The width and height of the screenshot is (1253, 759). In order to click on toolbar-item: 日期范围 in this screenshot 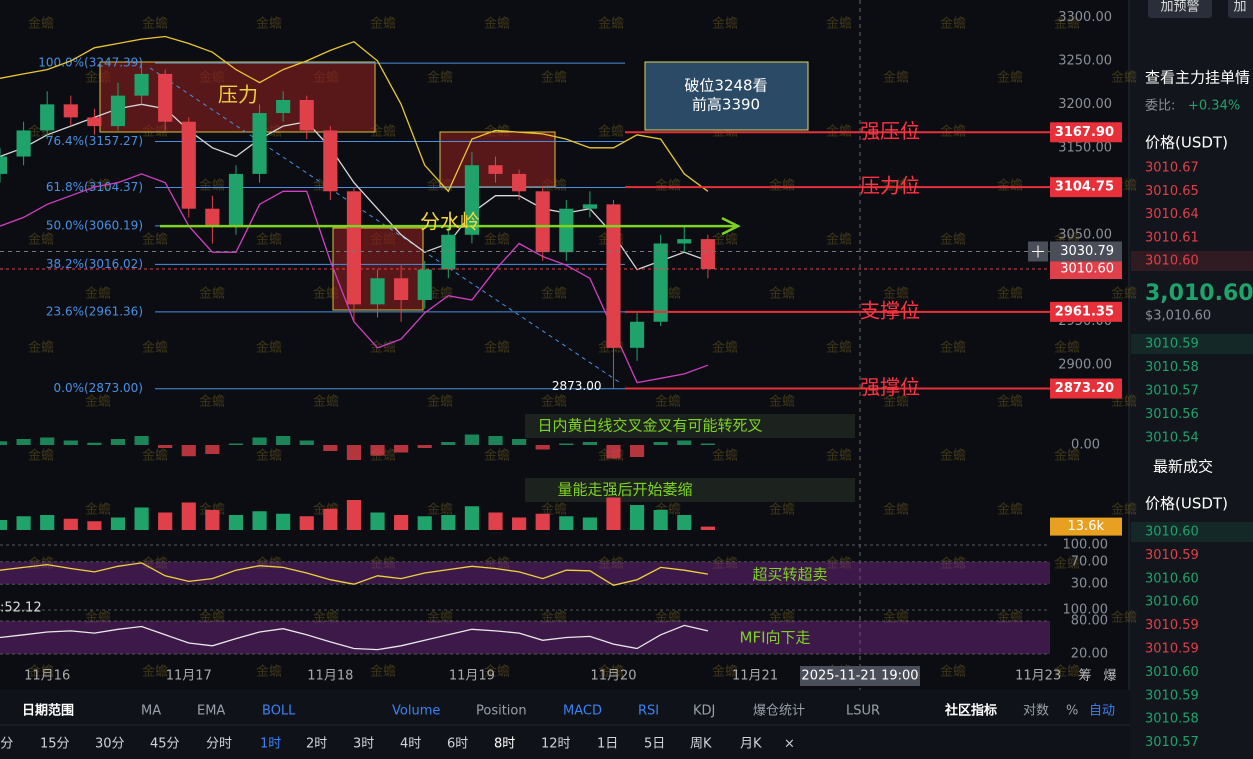, I will do `click(48, 711)`.